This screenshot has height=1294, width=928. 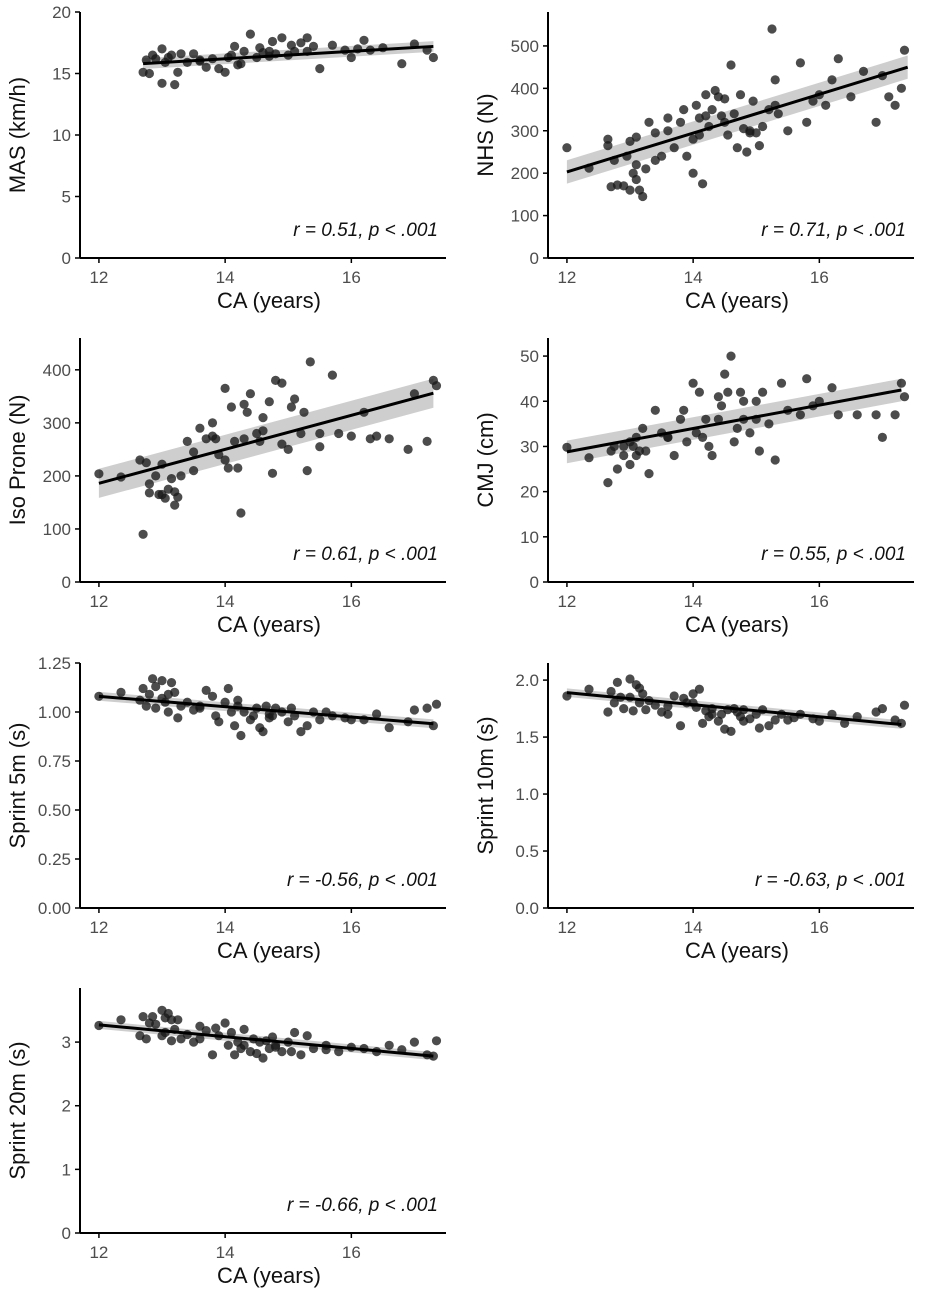 I want to click on y-tick-label: 1, so click(x=66, y=1169).